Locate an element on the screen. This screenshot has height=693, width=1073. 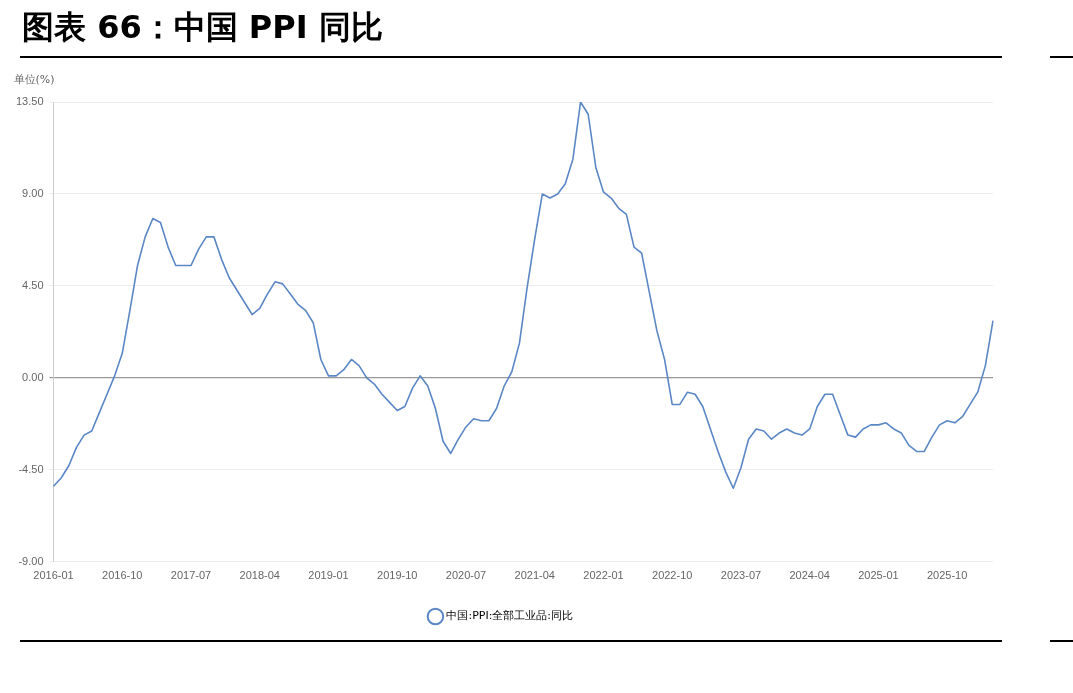
x-tick-label: 2021-04 is located at coordinates (534, 575).